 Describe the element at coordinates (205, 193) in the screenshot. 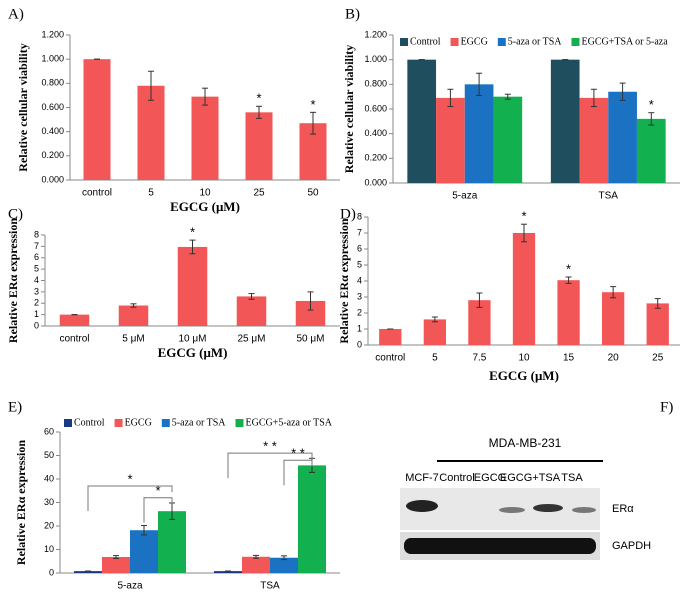

I see `x-tick-label: 10` at that location.